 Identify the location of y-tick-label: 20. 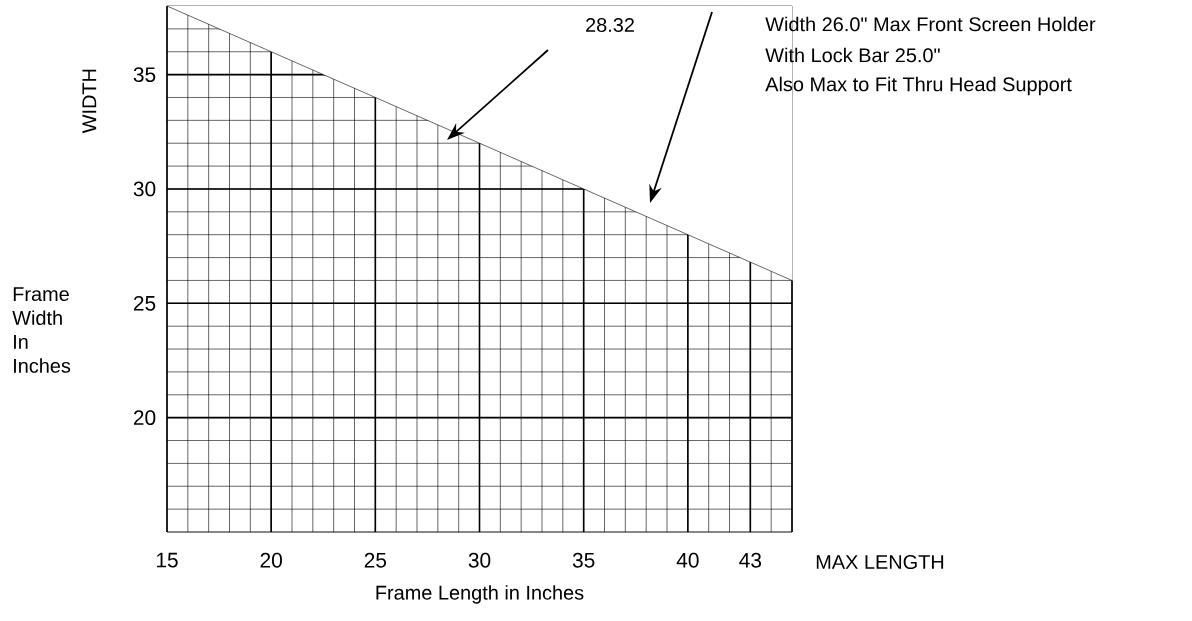
(144, 418).